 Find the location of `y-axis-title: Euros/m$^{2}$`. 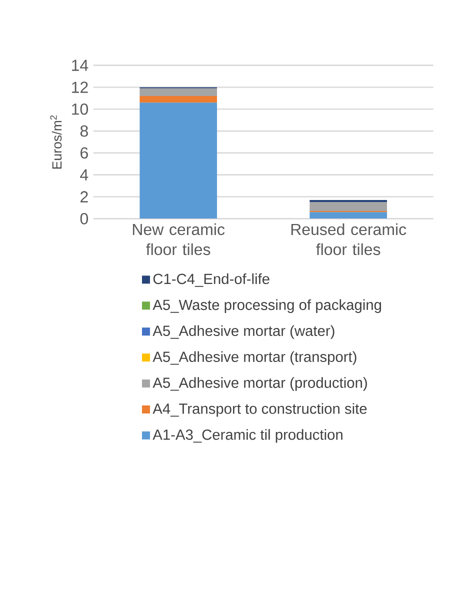

y-axis-title: Euros/m$^{2}$ is located at coordinates (56, 142).